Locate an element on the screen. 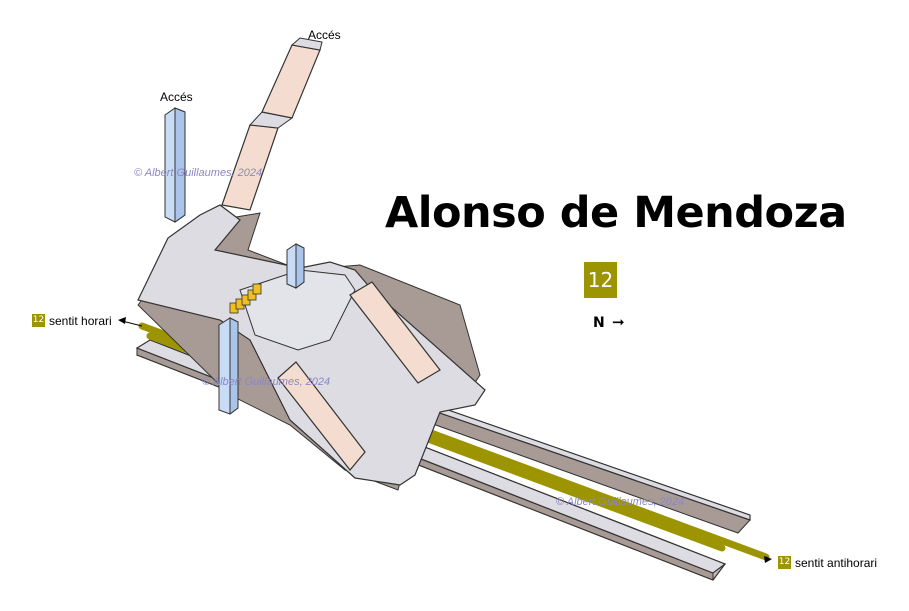 This screenshot has height=611, width=909. direction-clockwise: 12 sentit horari is located at coordinates (72, 320).